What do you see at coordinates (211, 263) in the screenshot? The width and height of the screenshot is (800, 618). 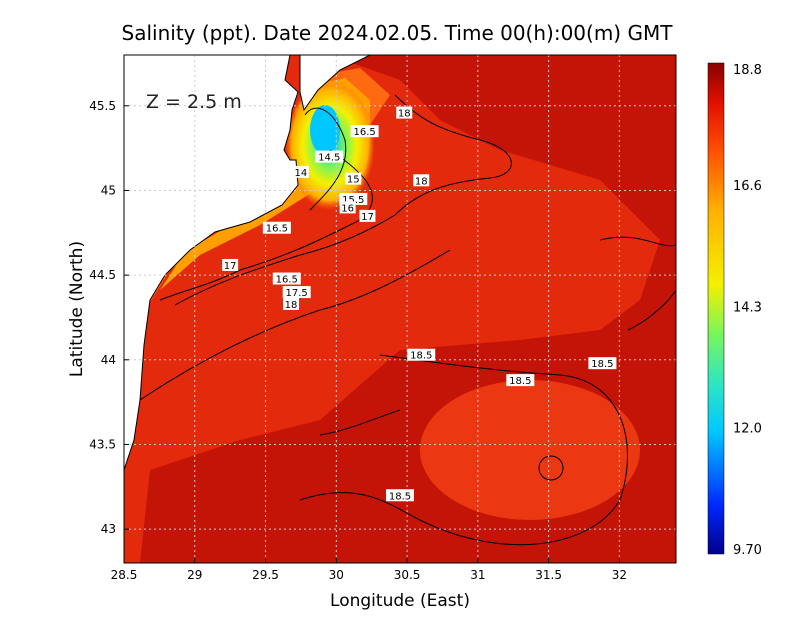 I see `land-mask` at bounding box center [211, 263].